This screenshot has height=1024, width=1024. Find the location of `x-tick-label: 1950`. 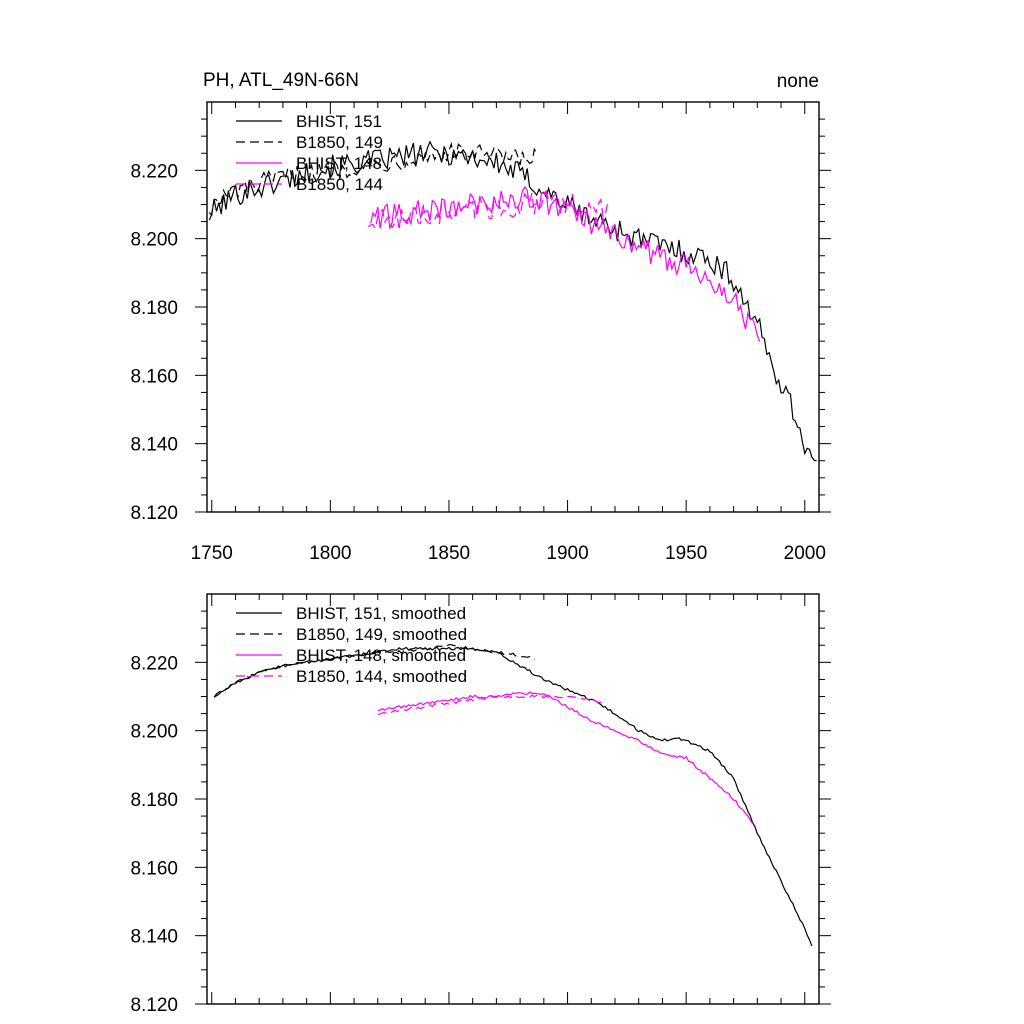

x-tick-label: 1950 is located at coordinates (686, 553).